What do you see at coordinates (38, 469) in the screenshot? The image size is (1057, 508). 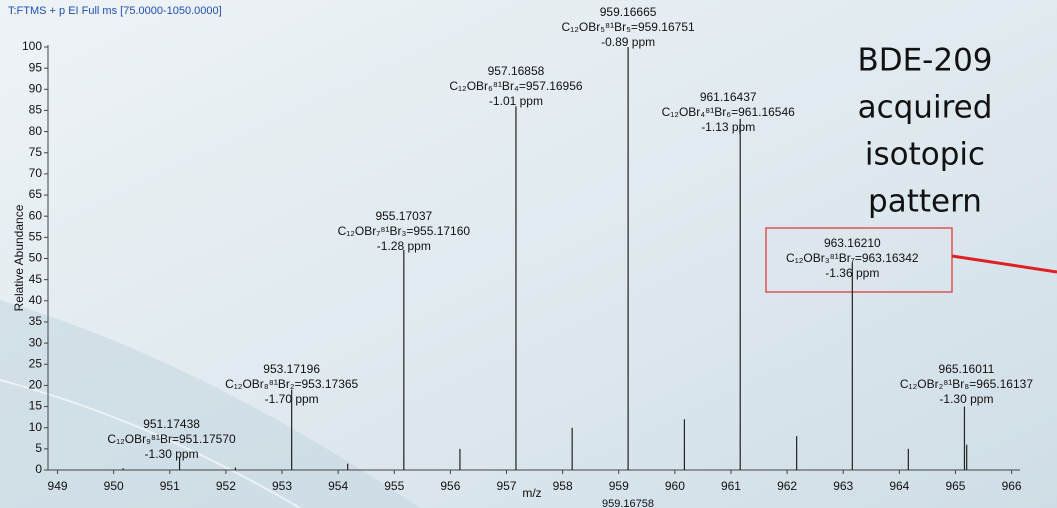 I see `y-tick-label: 0` at bounding box center [38, 469].